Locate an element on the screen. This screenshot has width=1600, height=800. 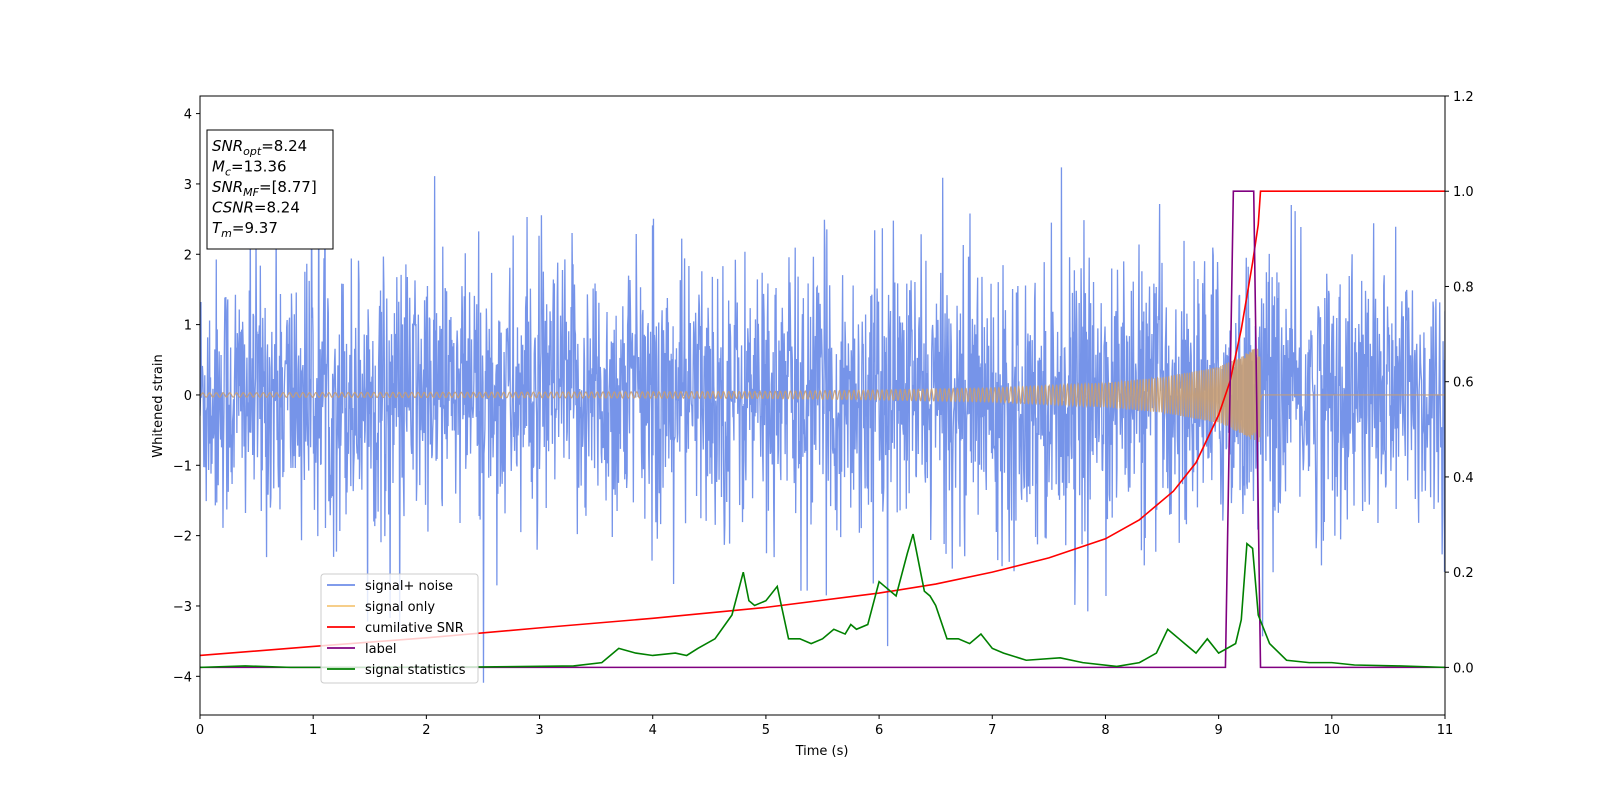
x-tick-label: 6 is located at coordinates (879, 730).